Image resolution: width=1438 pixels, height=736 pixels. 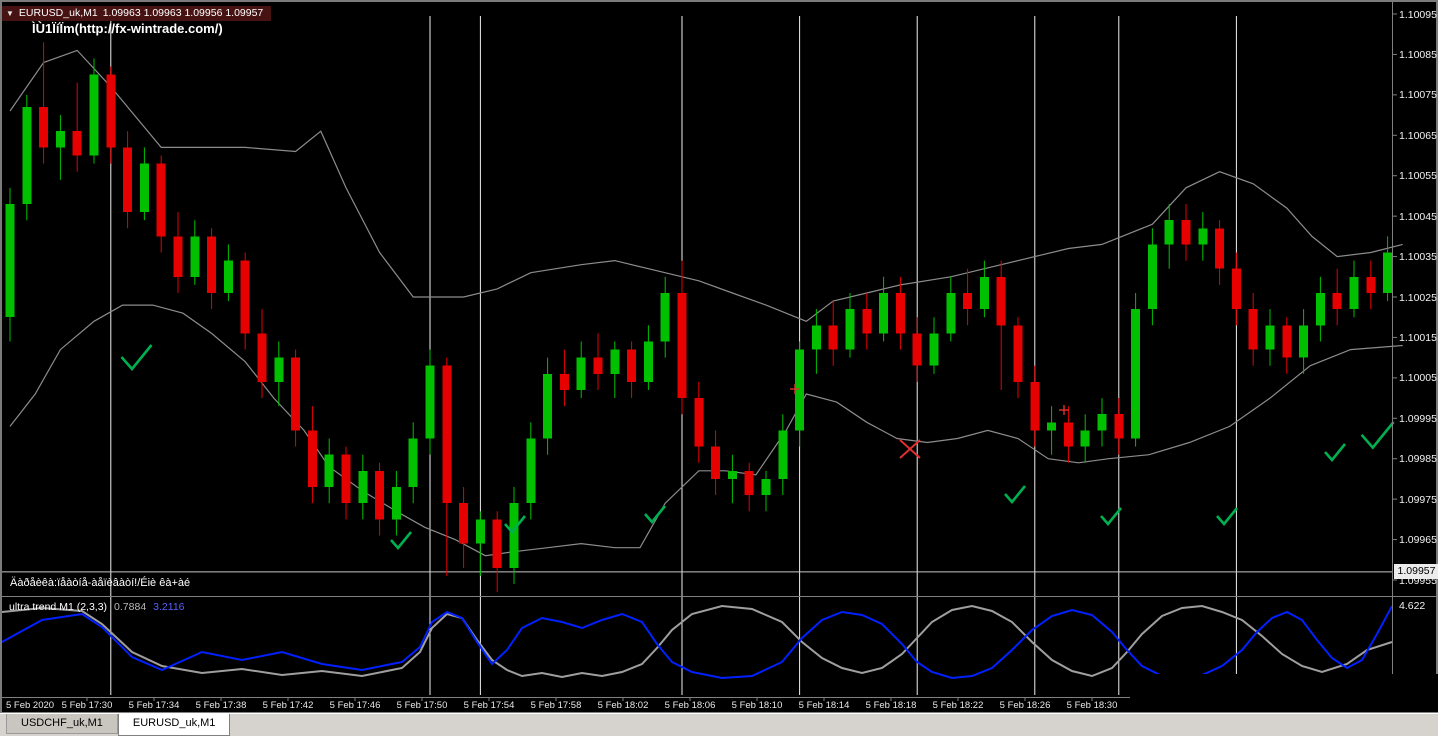 I want to click on time-axis-label: 5 Feb 18:30, so click(x=1092, y=705).